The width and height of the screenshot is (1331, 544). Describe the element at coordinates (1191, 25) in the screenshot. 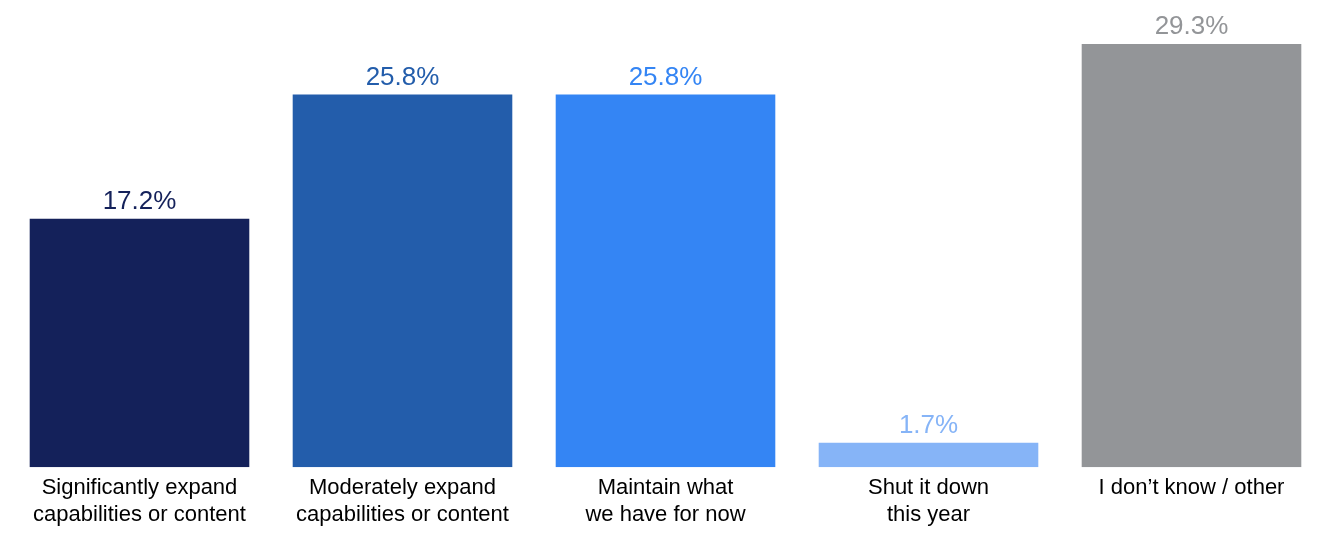

I see `data-label: 29.3%` at that location.